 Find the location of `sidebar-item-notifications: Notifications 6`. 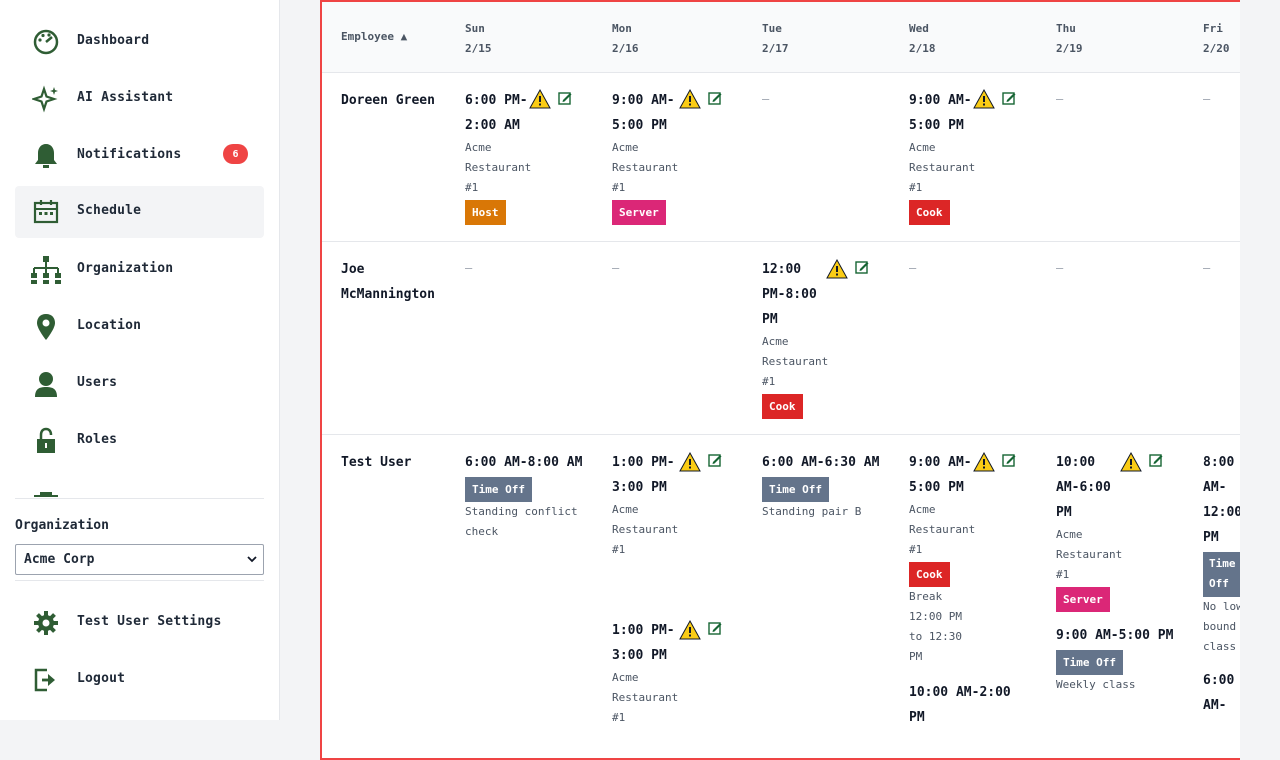

sidebar-item-notifications: Notifications 6 is located at coordinates (139, 156).